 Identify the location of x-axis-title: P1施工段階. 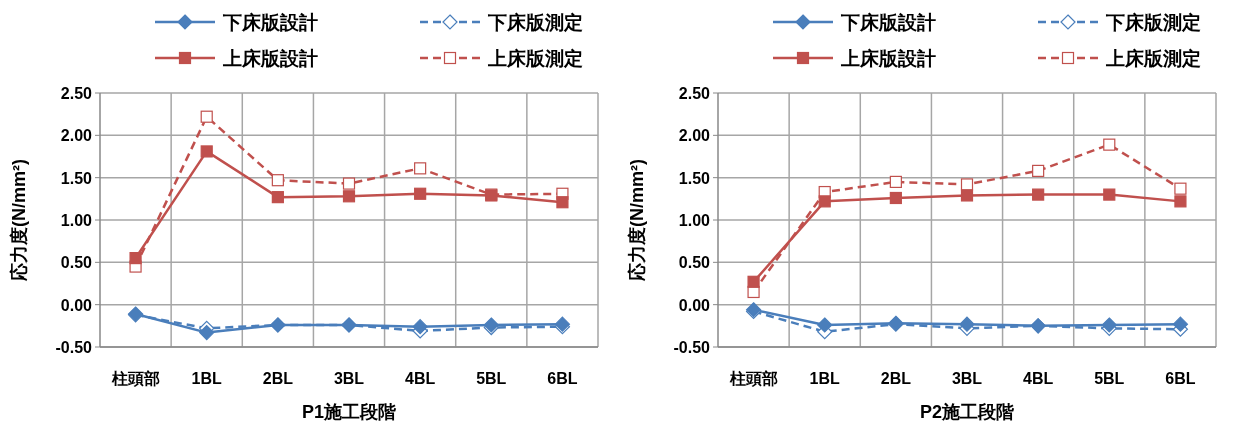
(349, 412).